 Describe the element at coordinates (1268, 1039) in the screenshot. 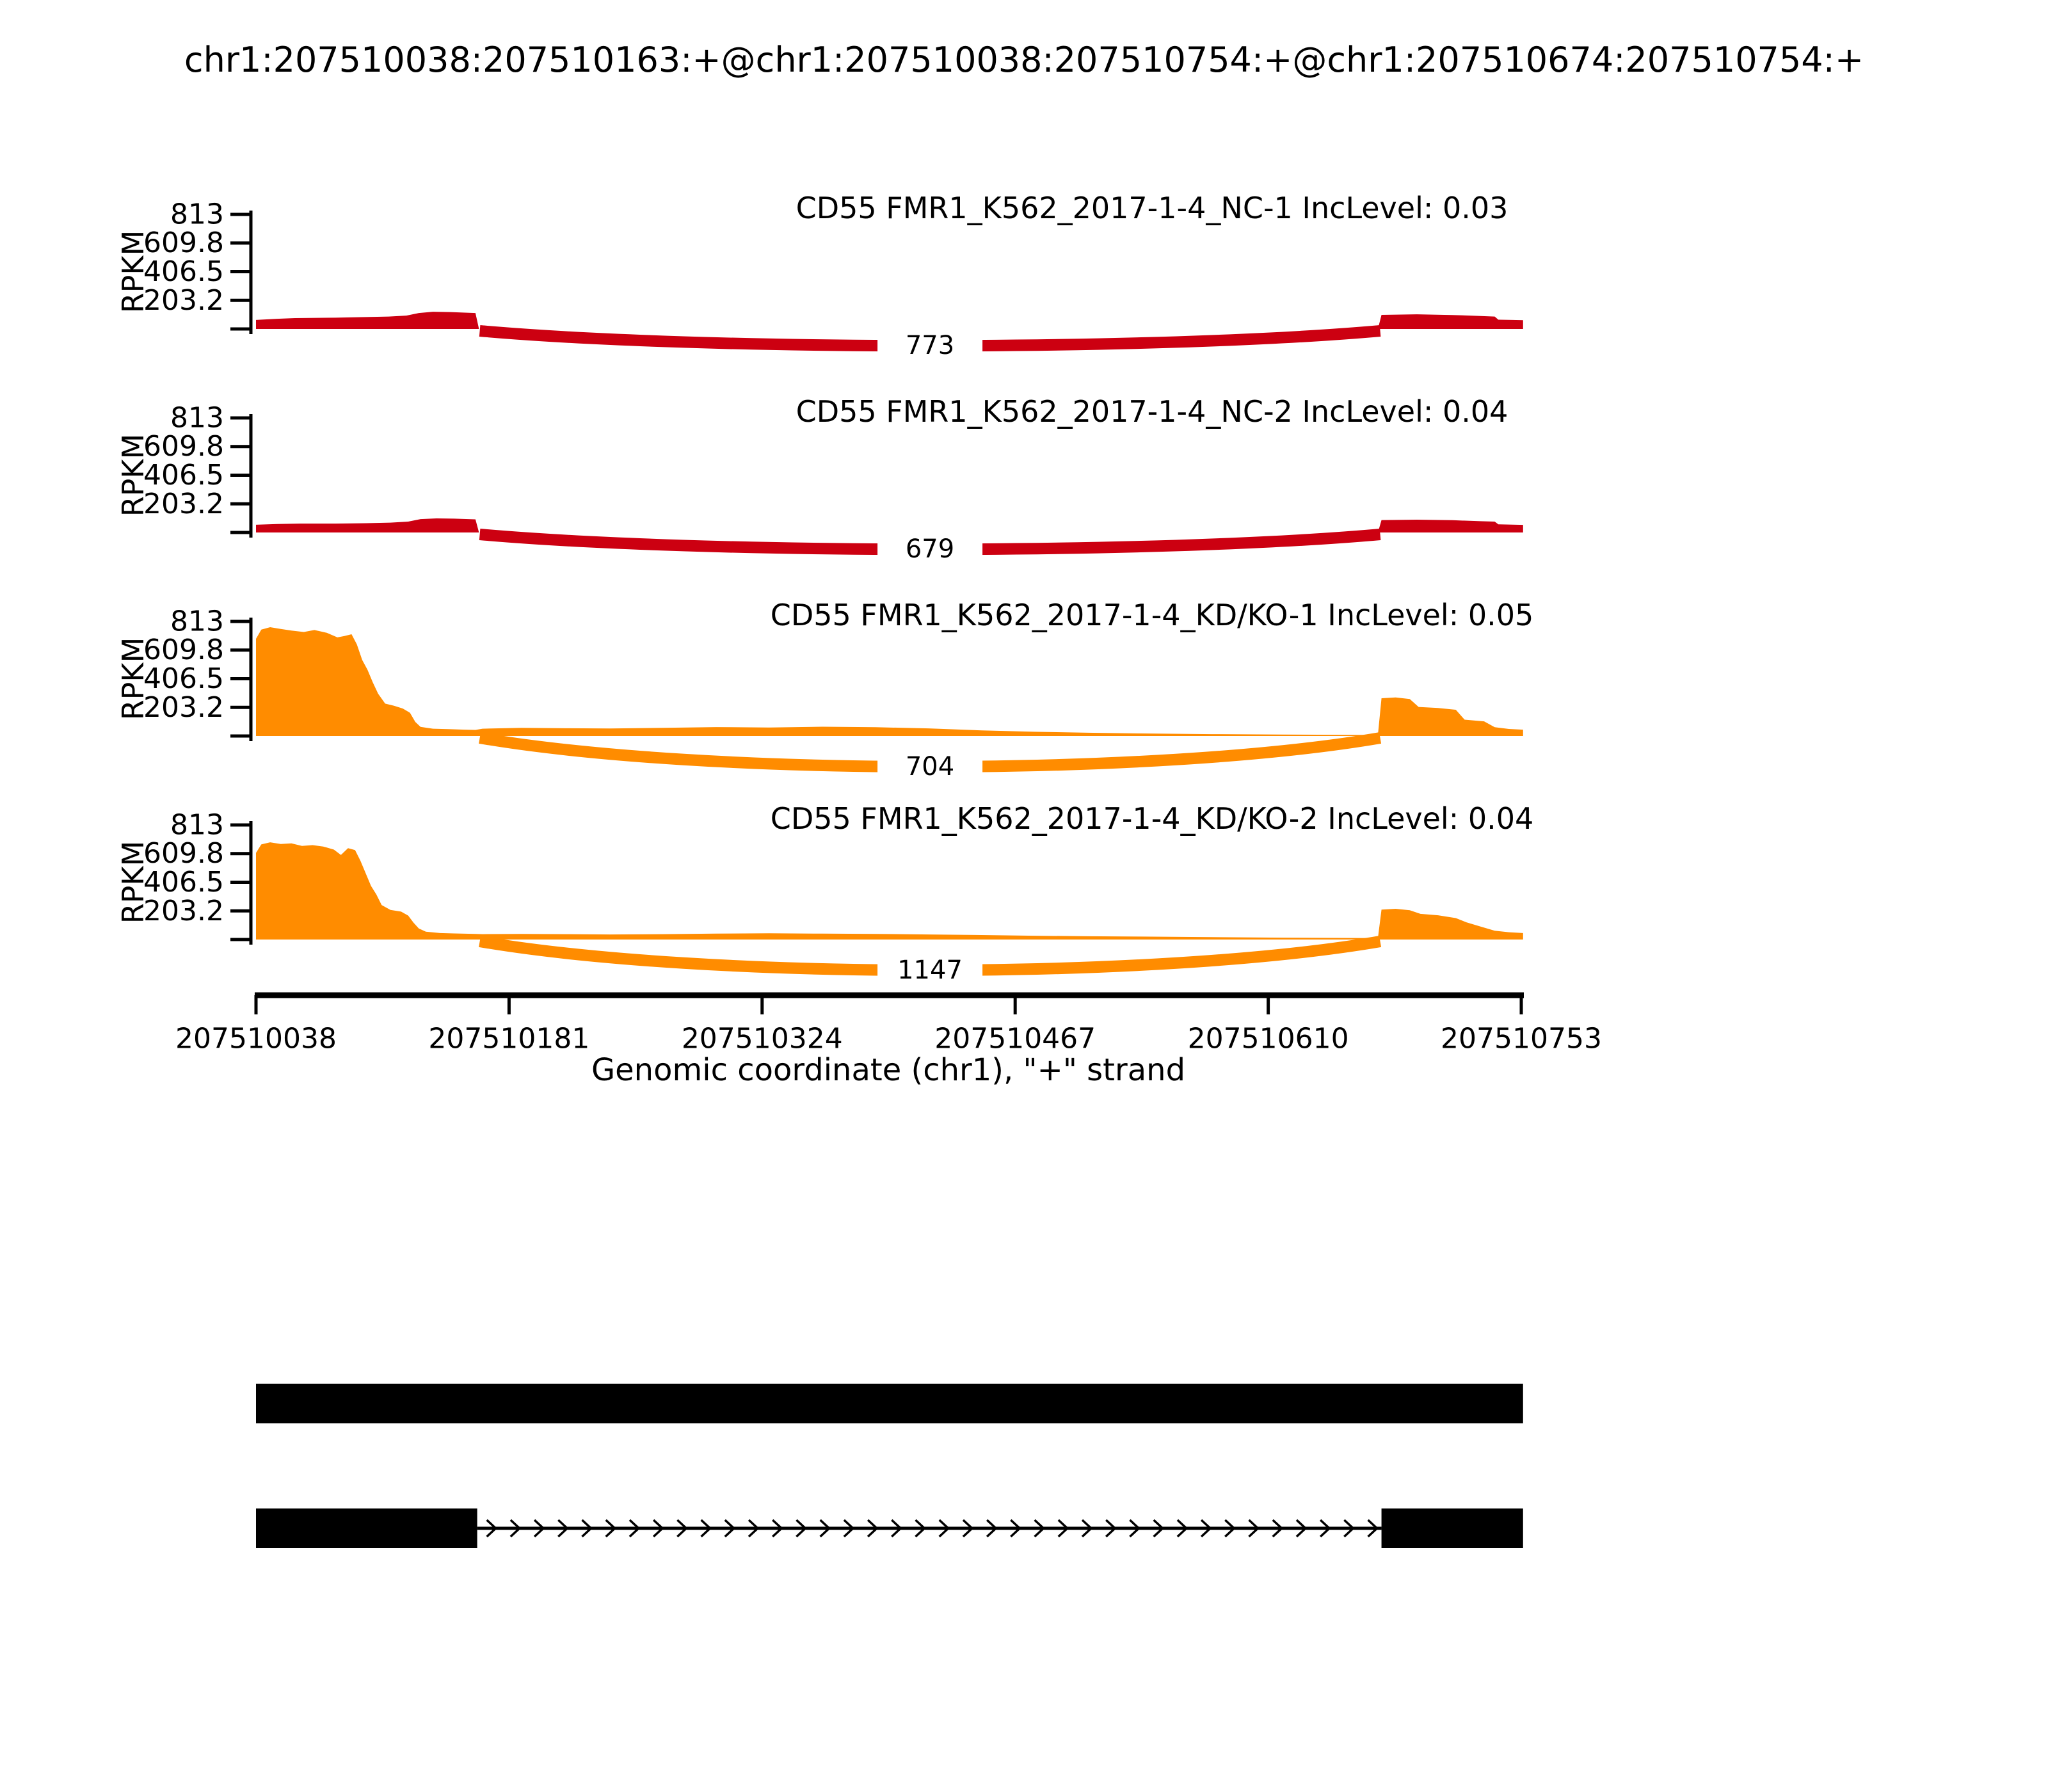

I see `x-tick-label: 207510610` at that location.